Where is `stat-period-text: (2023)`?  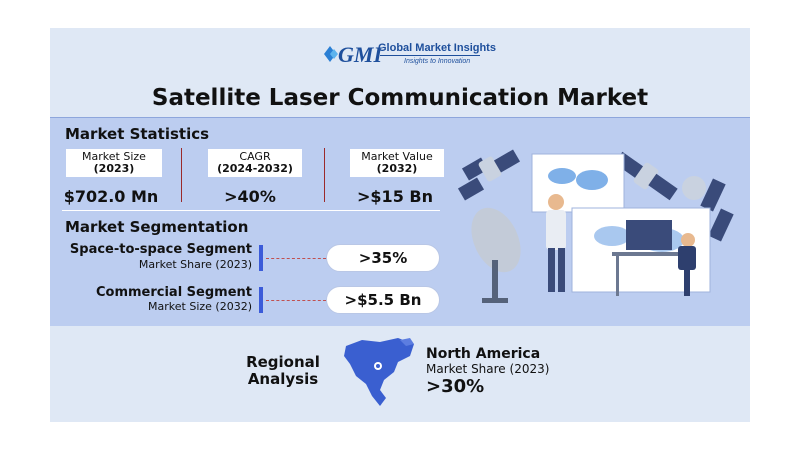
stat-period-text: (2023) is located at coordinates (114, 168).